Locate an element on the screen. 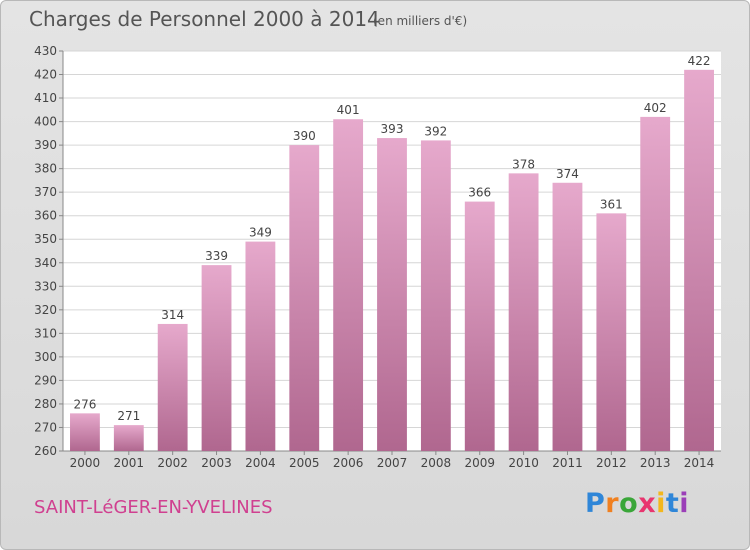 Image resolution: width=750 pixels, height=550 pixels. bar-2002 is located at coordinates (172, 387).